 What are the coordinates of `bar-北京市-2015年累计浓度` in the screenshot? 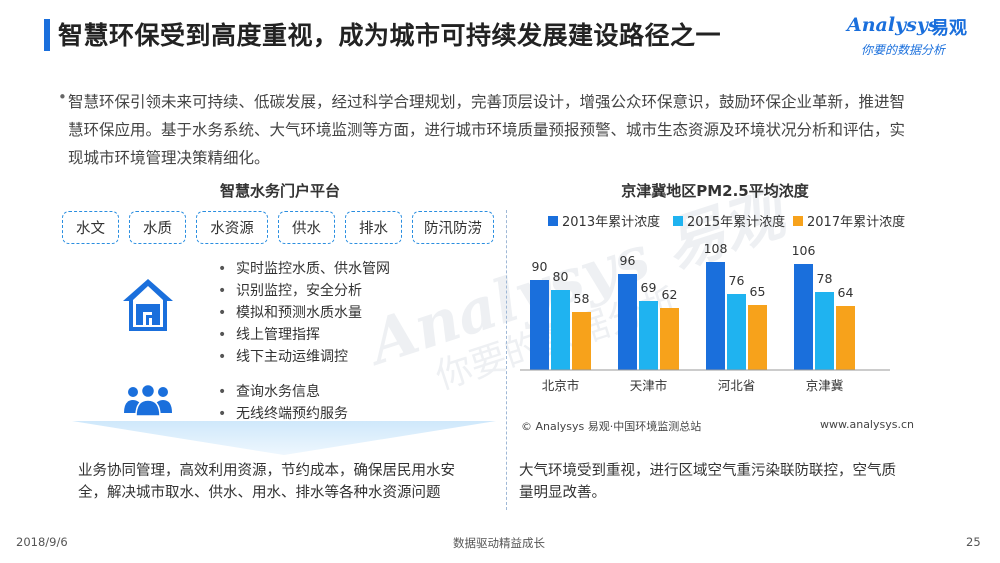 It's located at (560, 330).